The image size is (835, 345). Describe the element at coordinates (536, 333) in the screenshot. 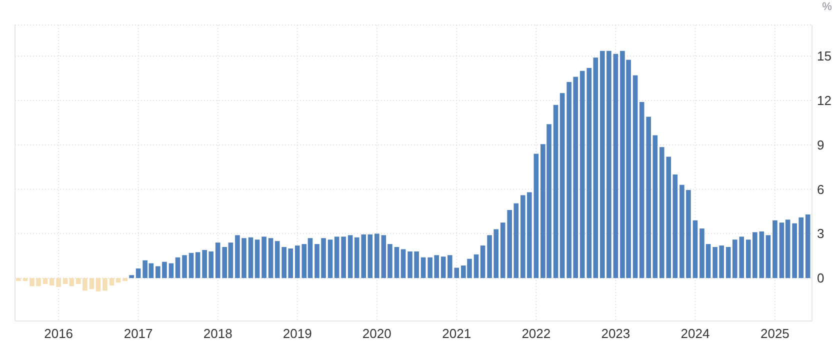

I see `x-tick-label: 2022` at that location.